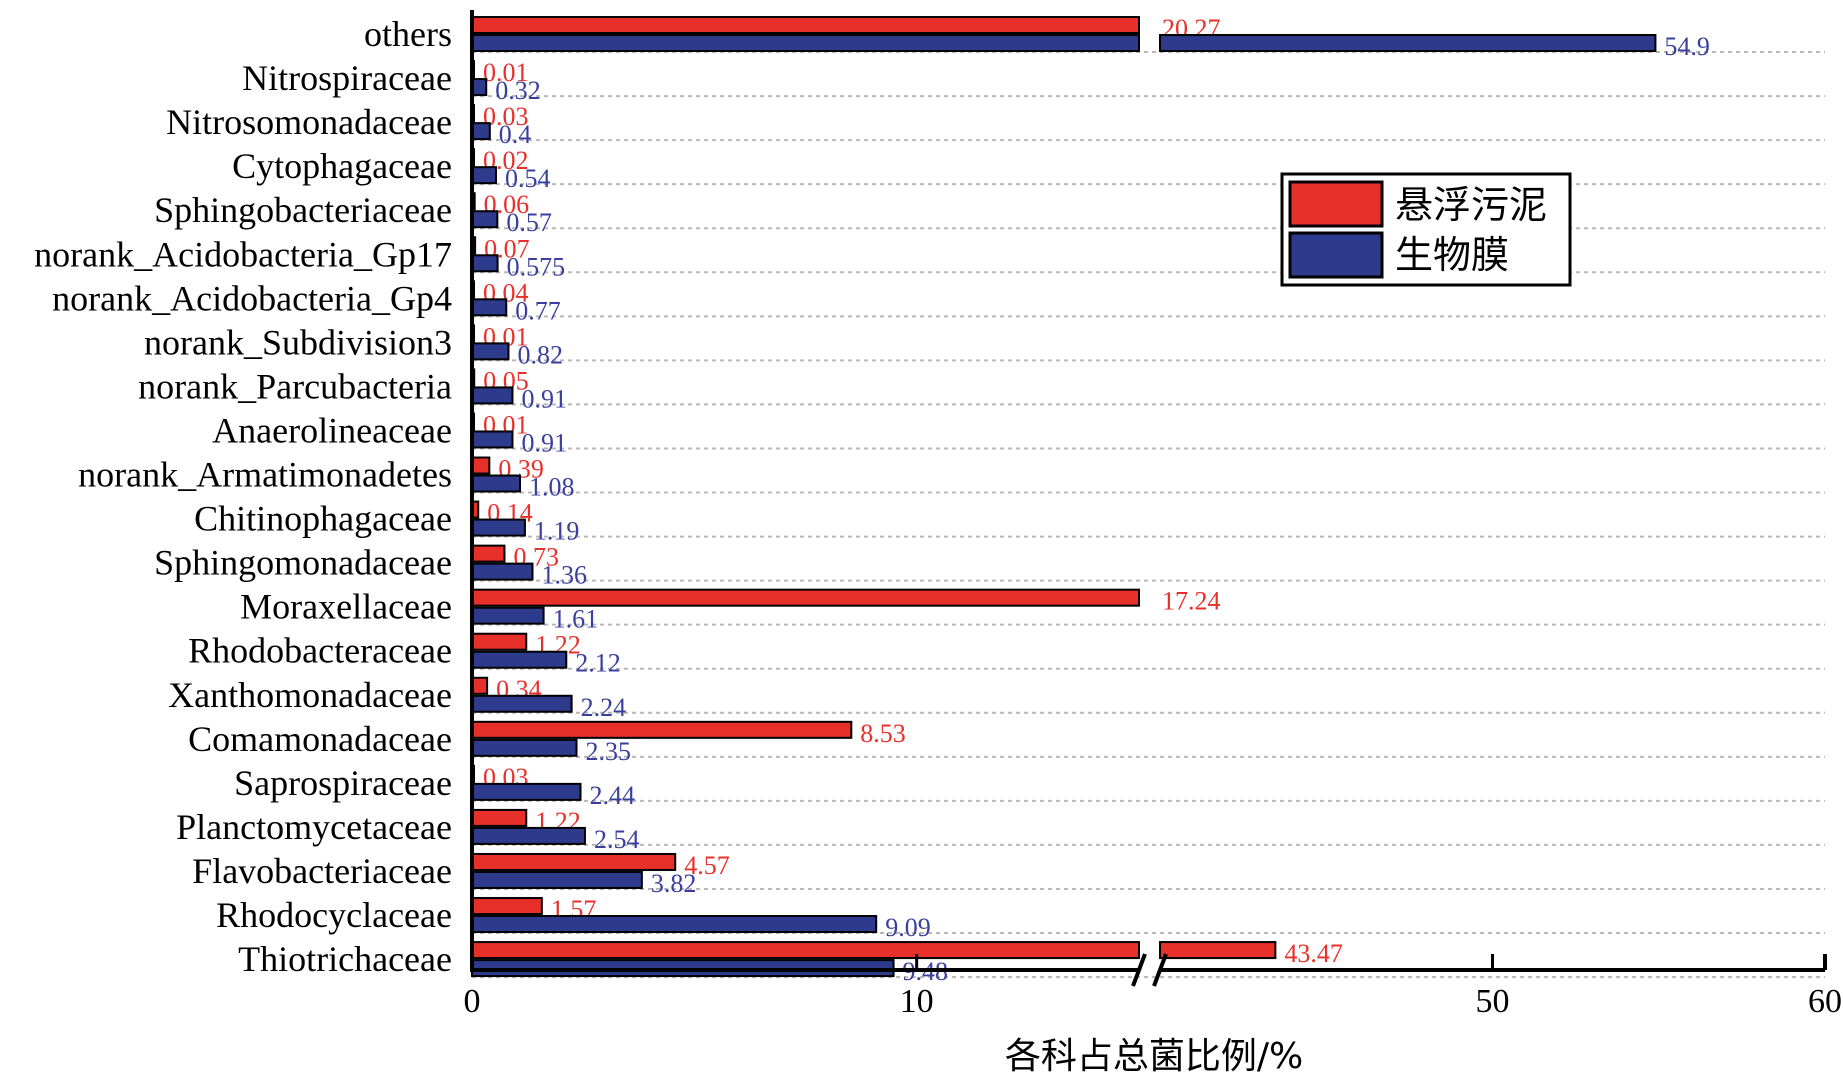 The width and height of the screenshot is (1843, 1082). I want to click on bar-biofilm-chitinophagaceae, so click(498, 527).